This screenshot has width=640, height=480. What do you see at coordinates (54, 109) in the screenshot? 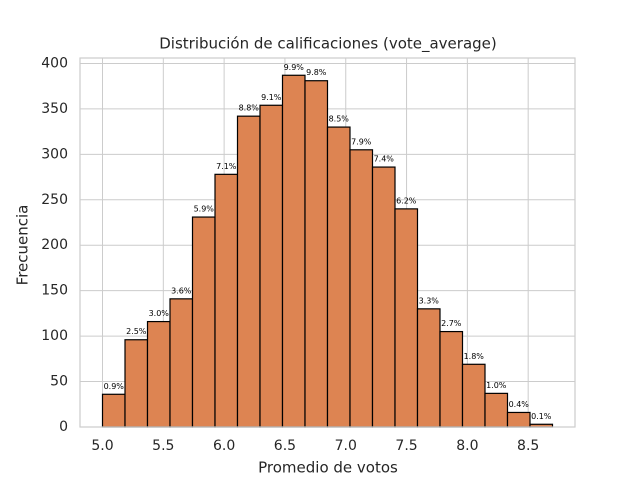
I see `y-tick-label: 350` at bounding box center [54, 109].